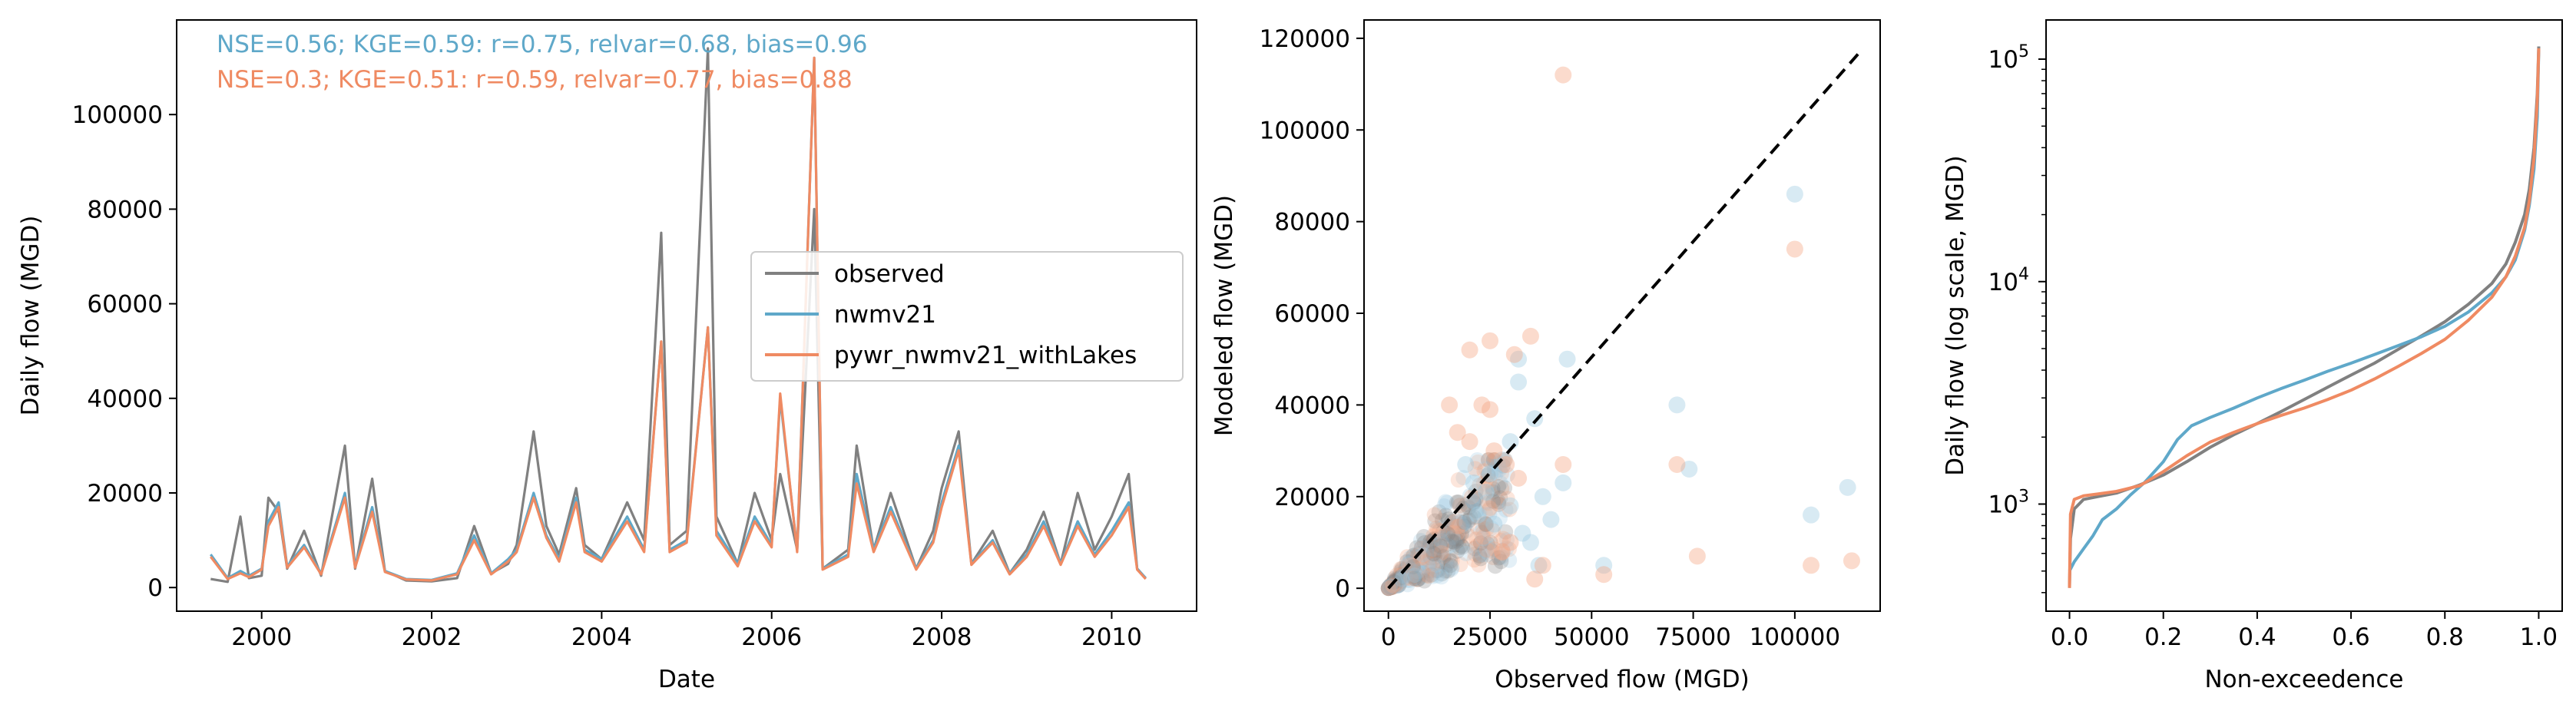 This screenshot has width=2576, height=711. I want to click on legend-label-observed: observed, so click(890, 274).